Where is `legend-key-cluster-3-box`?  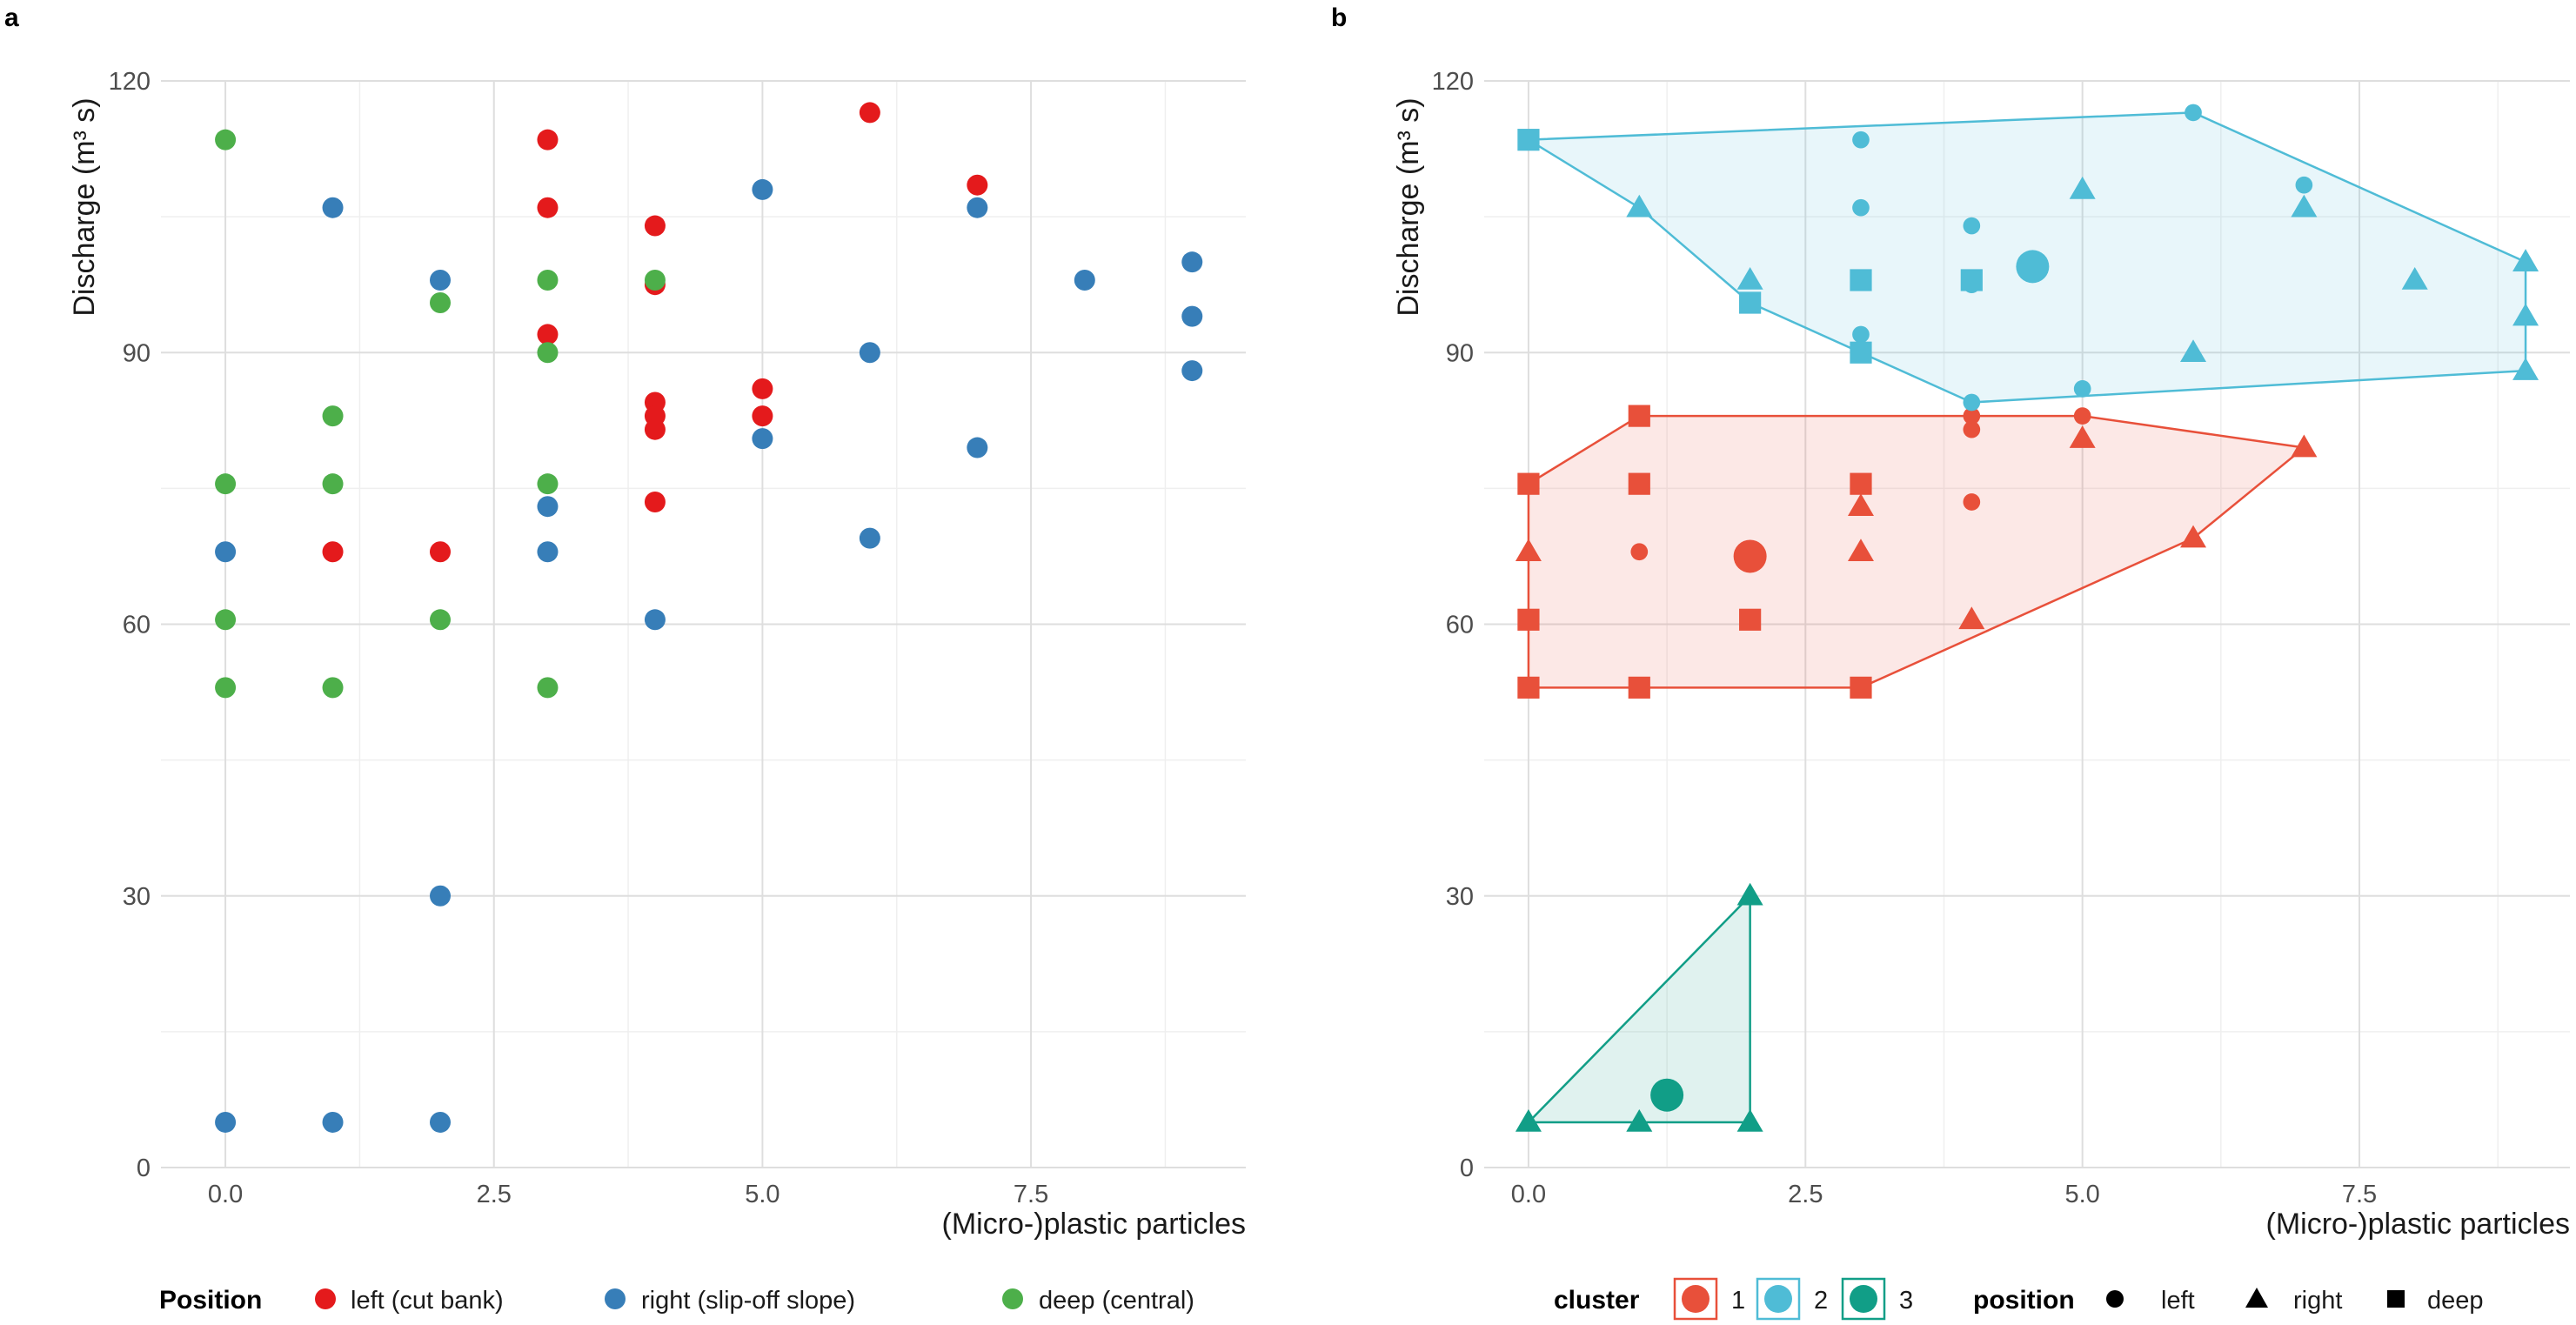
legend-key-cluster-3-box is located at coordinates (1863, 1299).